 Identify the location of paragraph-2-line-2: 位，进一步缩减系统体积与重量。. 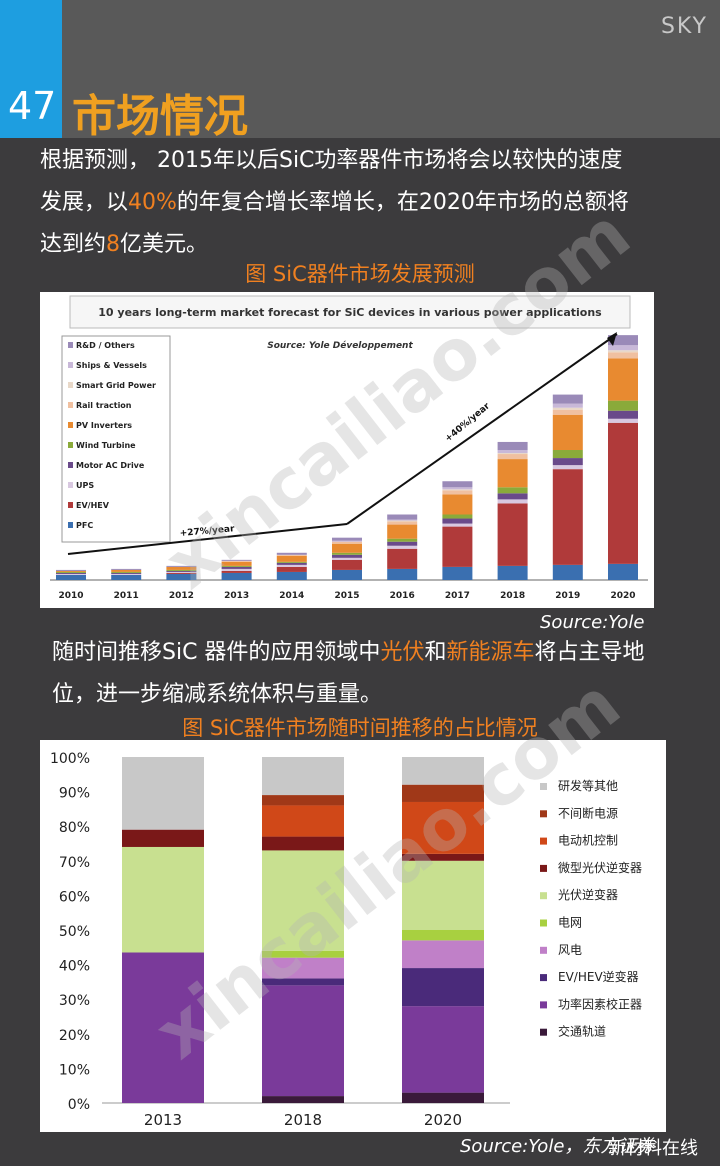
(217, 694).